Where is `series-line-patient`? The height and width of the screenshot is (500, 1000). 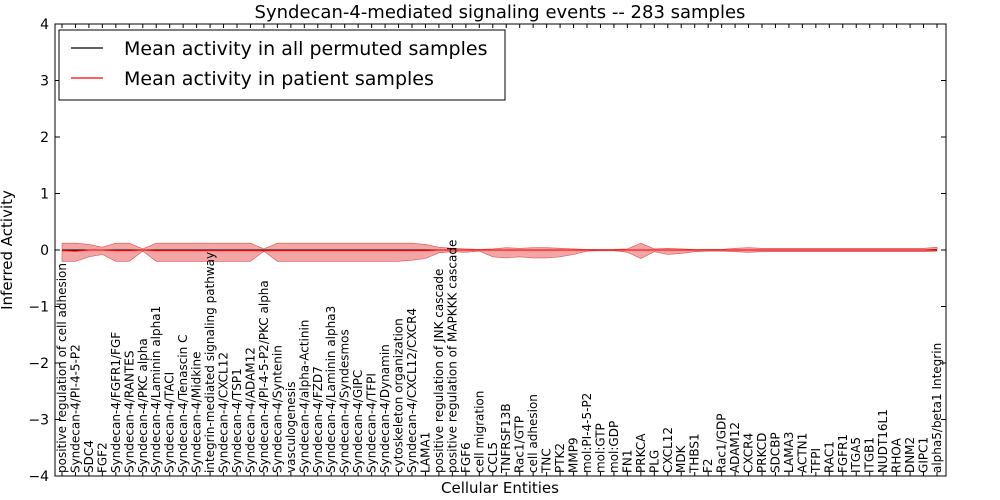 series-line-patient is located at coordinates (499, 250).